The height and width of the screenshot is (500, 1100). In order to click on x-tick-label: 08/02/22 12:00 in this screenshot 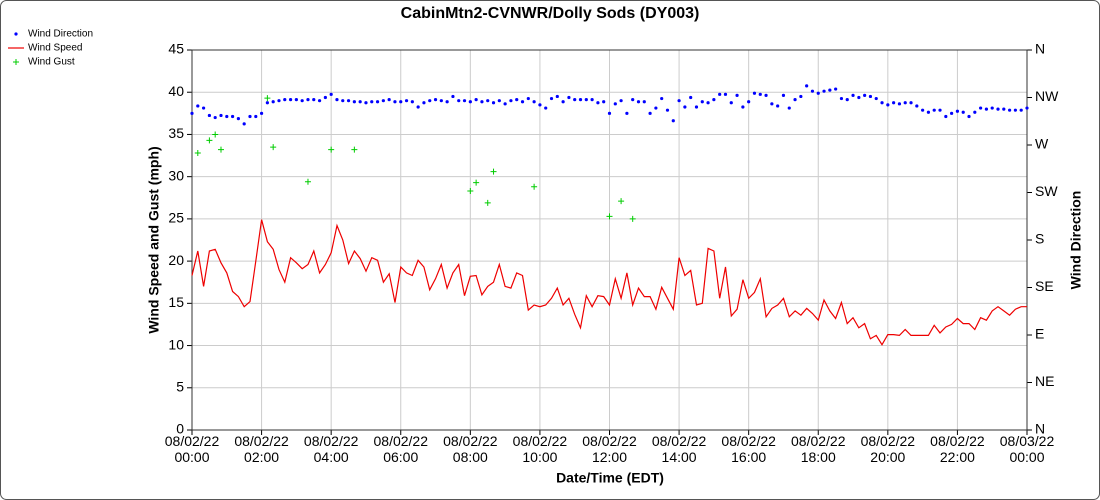, I will do `click(609, 449)`.